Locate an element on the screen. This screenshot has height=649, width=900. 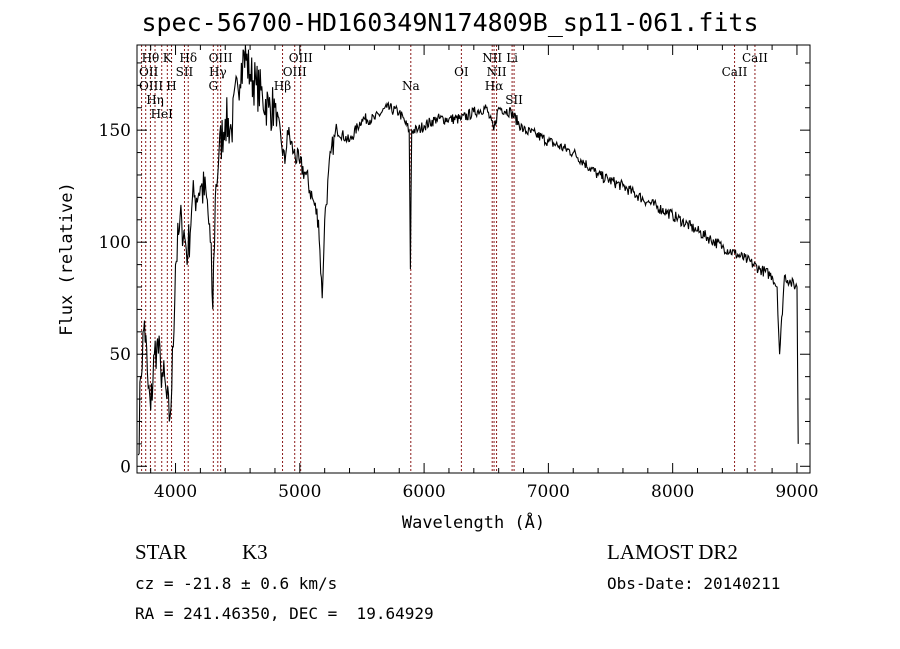
x-tick-label: 4000 is located at coordinates (175, 492).